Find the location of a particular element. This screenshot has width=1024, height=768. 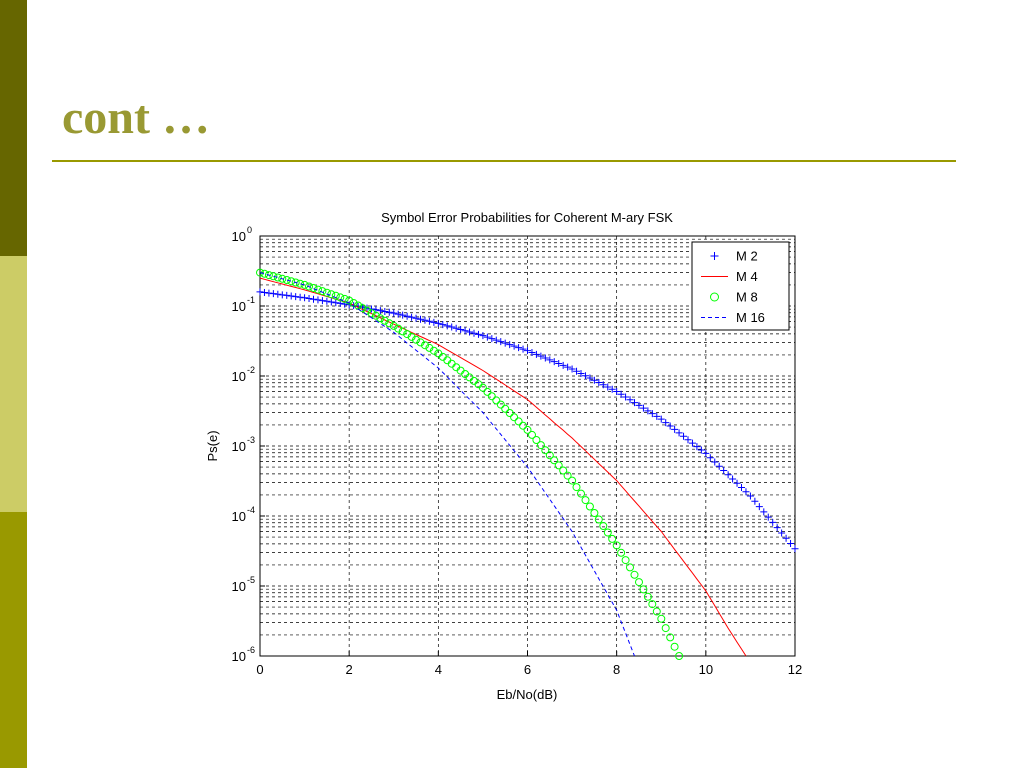

legend-item: M 2 is located at coordinates (734, 256).